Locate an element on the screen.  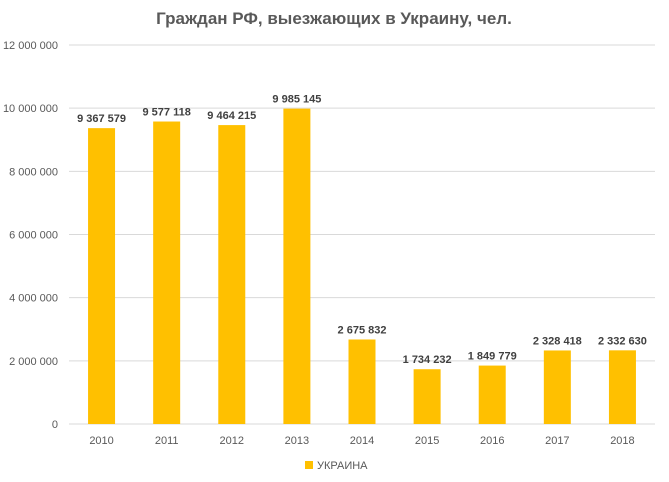
y-tick-label: 0 is located at coordinates (55, 425).